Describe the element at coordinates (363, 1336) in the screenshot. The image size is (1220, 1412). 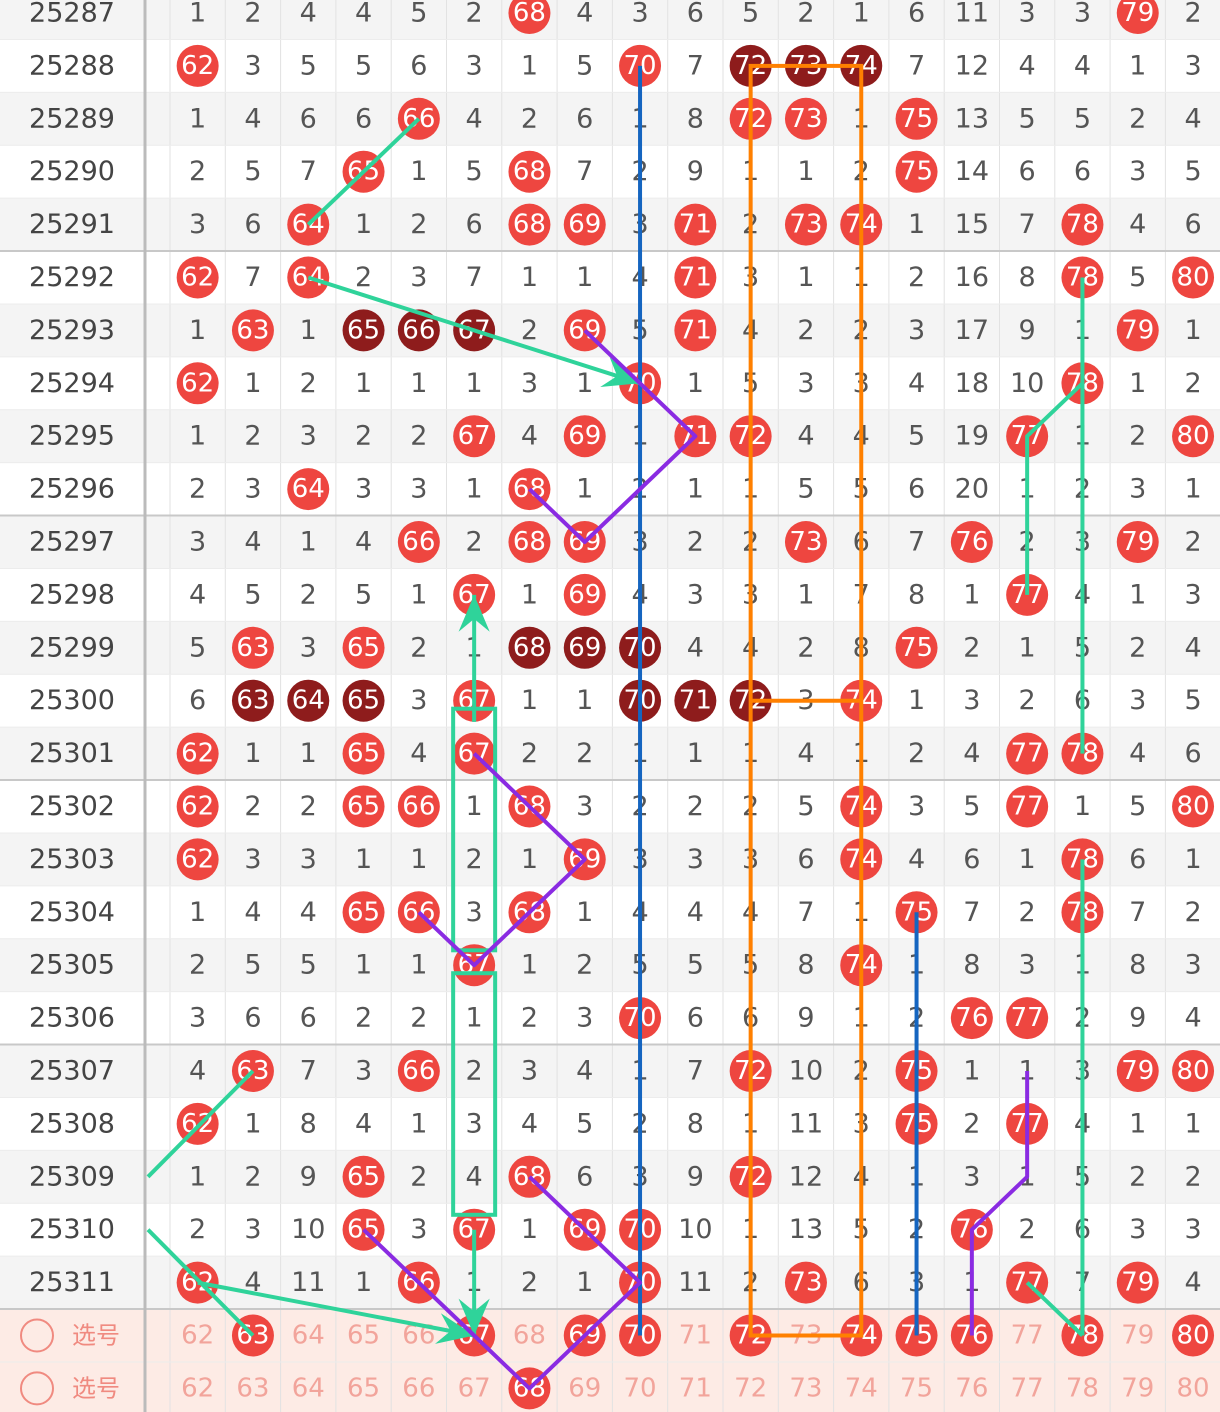
I see `footer-number: 65` at that location.